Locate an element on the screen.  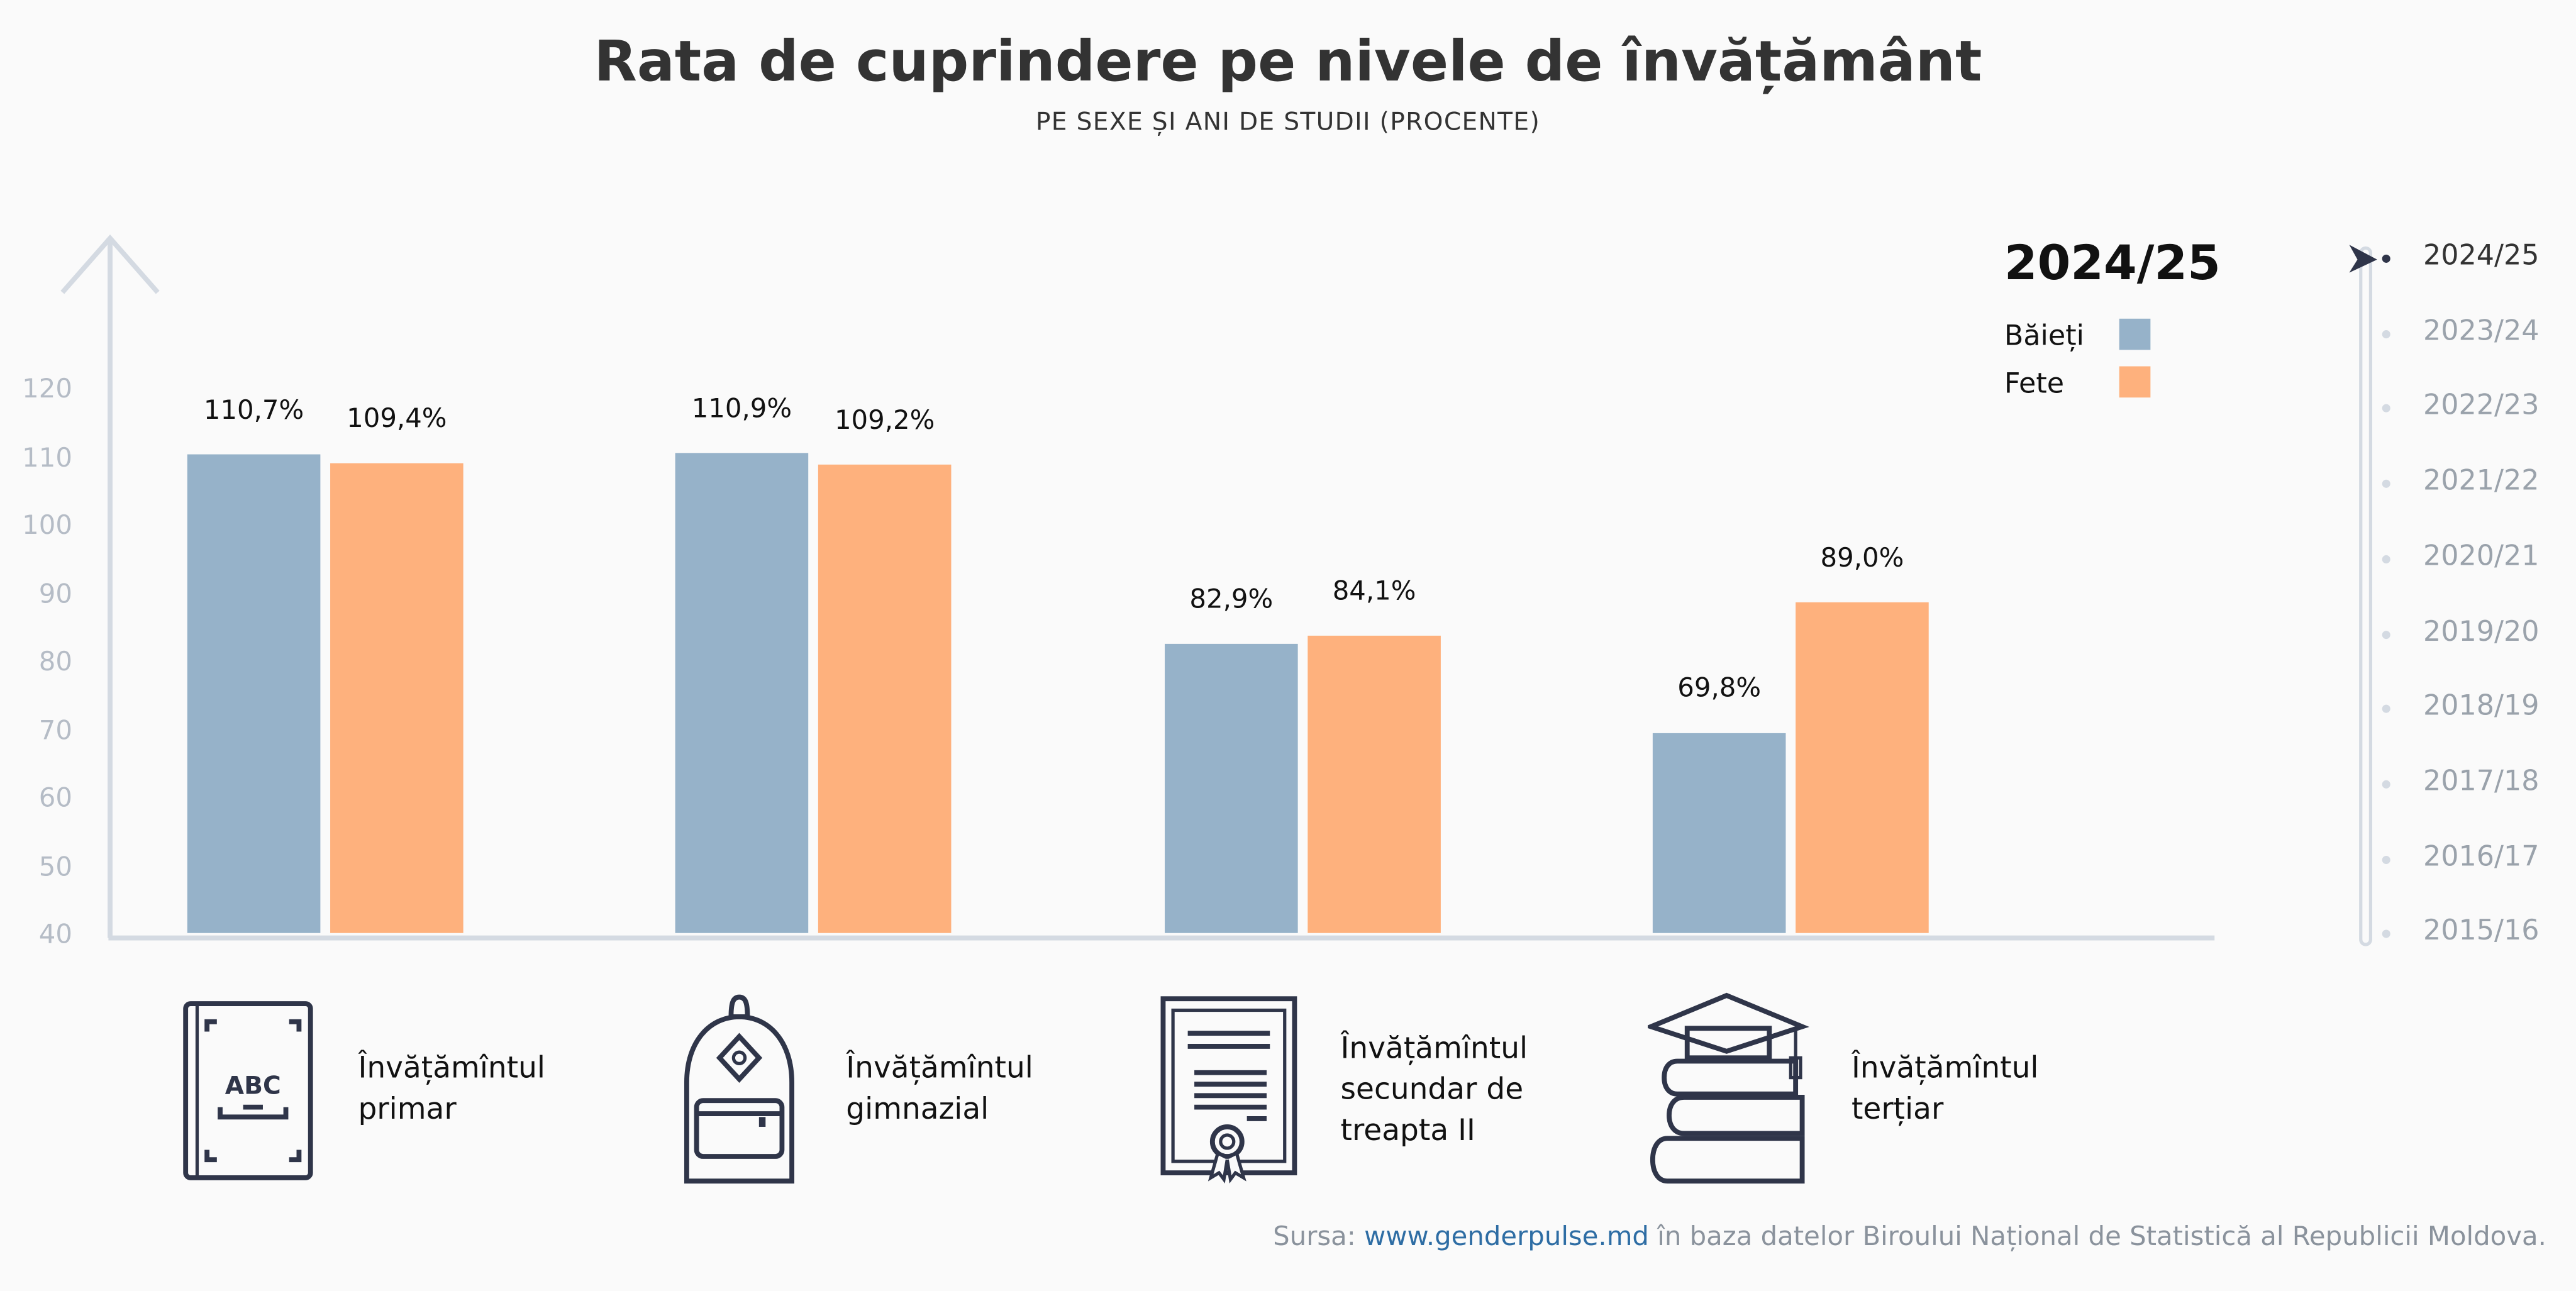
y-tick-label: 70 is located at coordinates (55, 729).